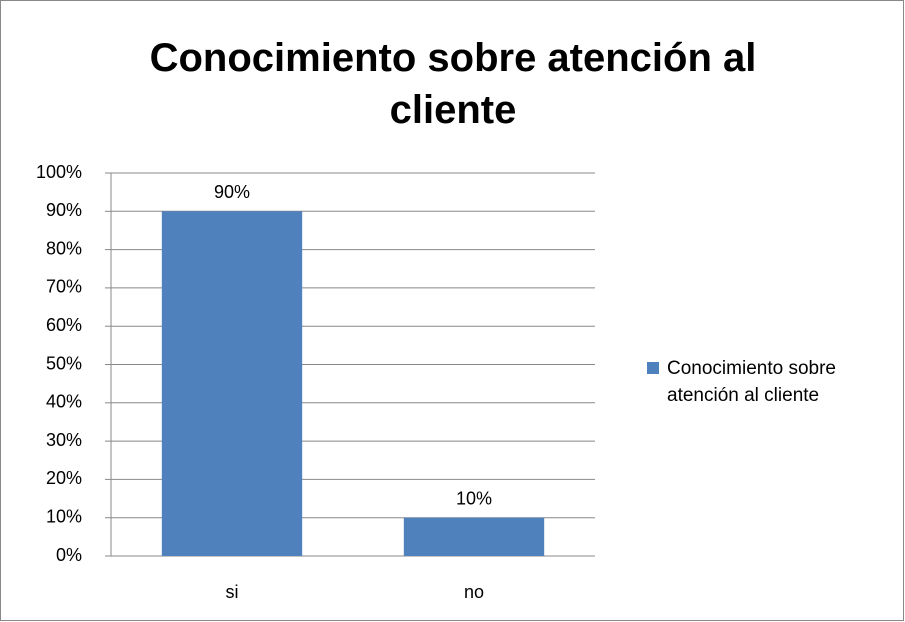 This screenshot has width=905, height=622. Describe the element at coordinates (653, 368) in the screenshot. I see `legend-swatch` at that location.